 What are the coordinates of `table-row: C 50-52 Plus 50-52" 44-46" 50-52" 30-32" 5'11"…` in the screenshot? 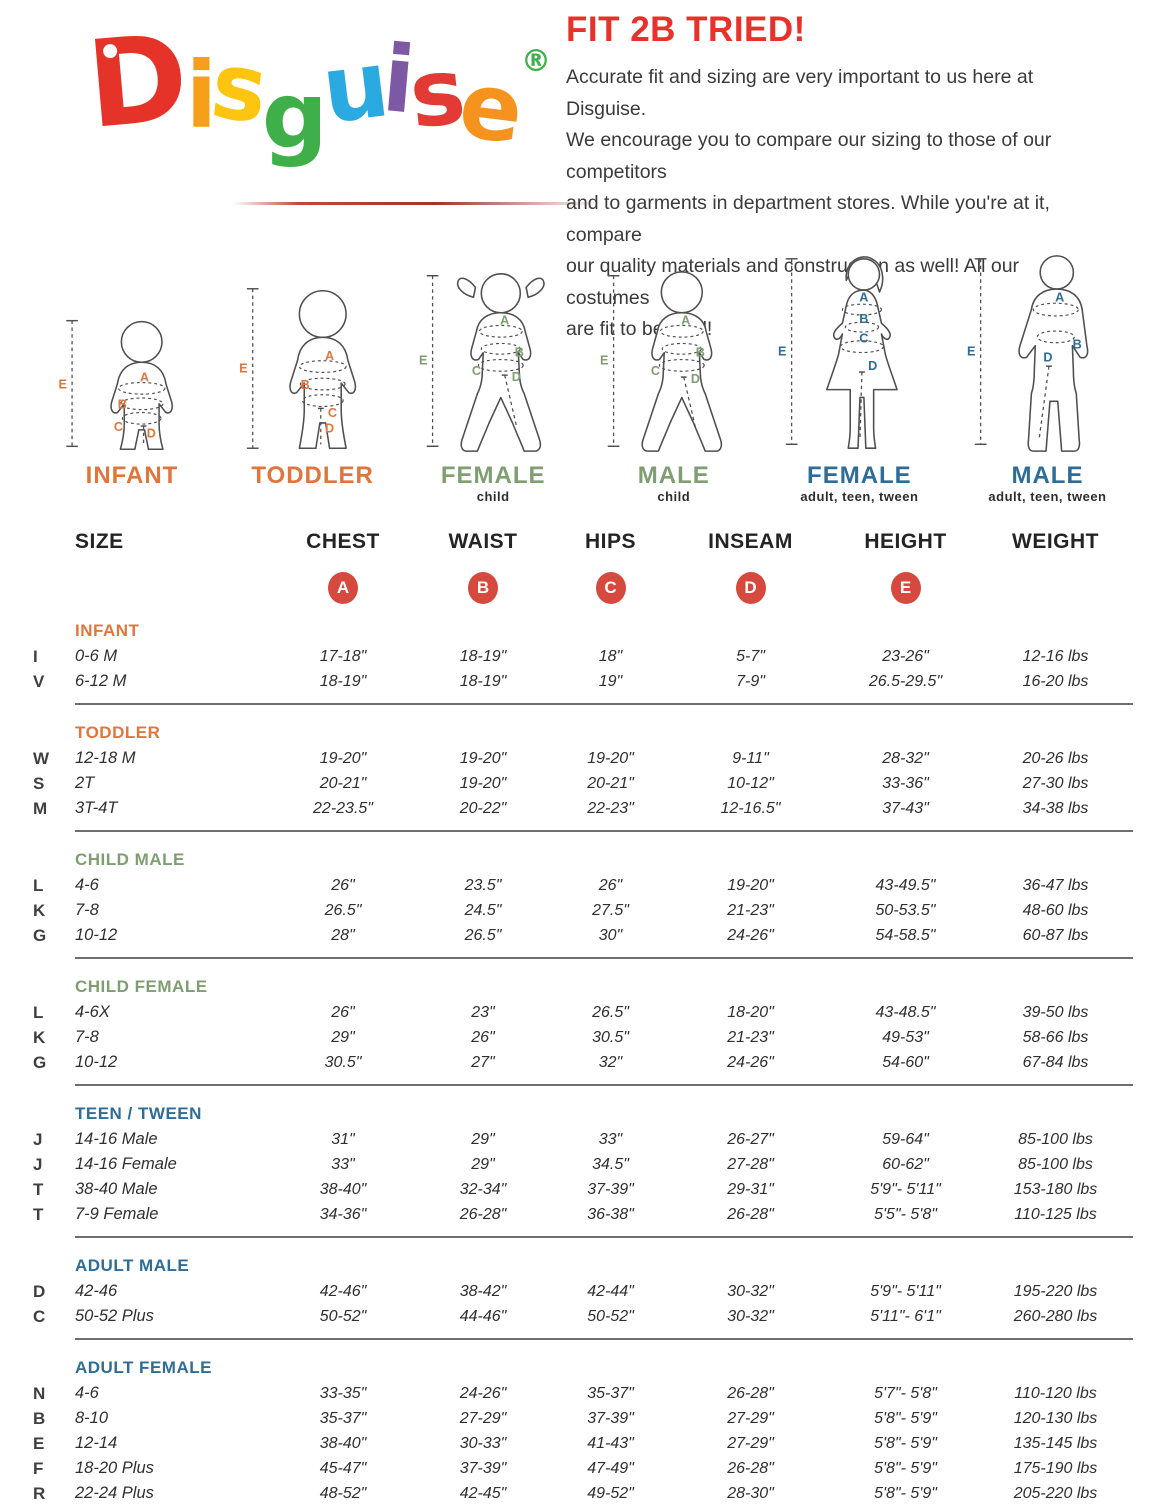 It's located at (580, 1316).